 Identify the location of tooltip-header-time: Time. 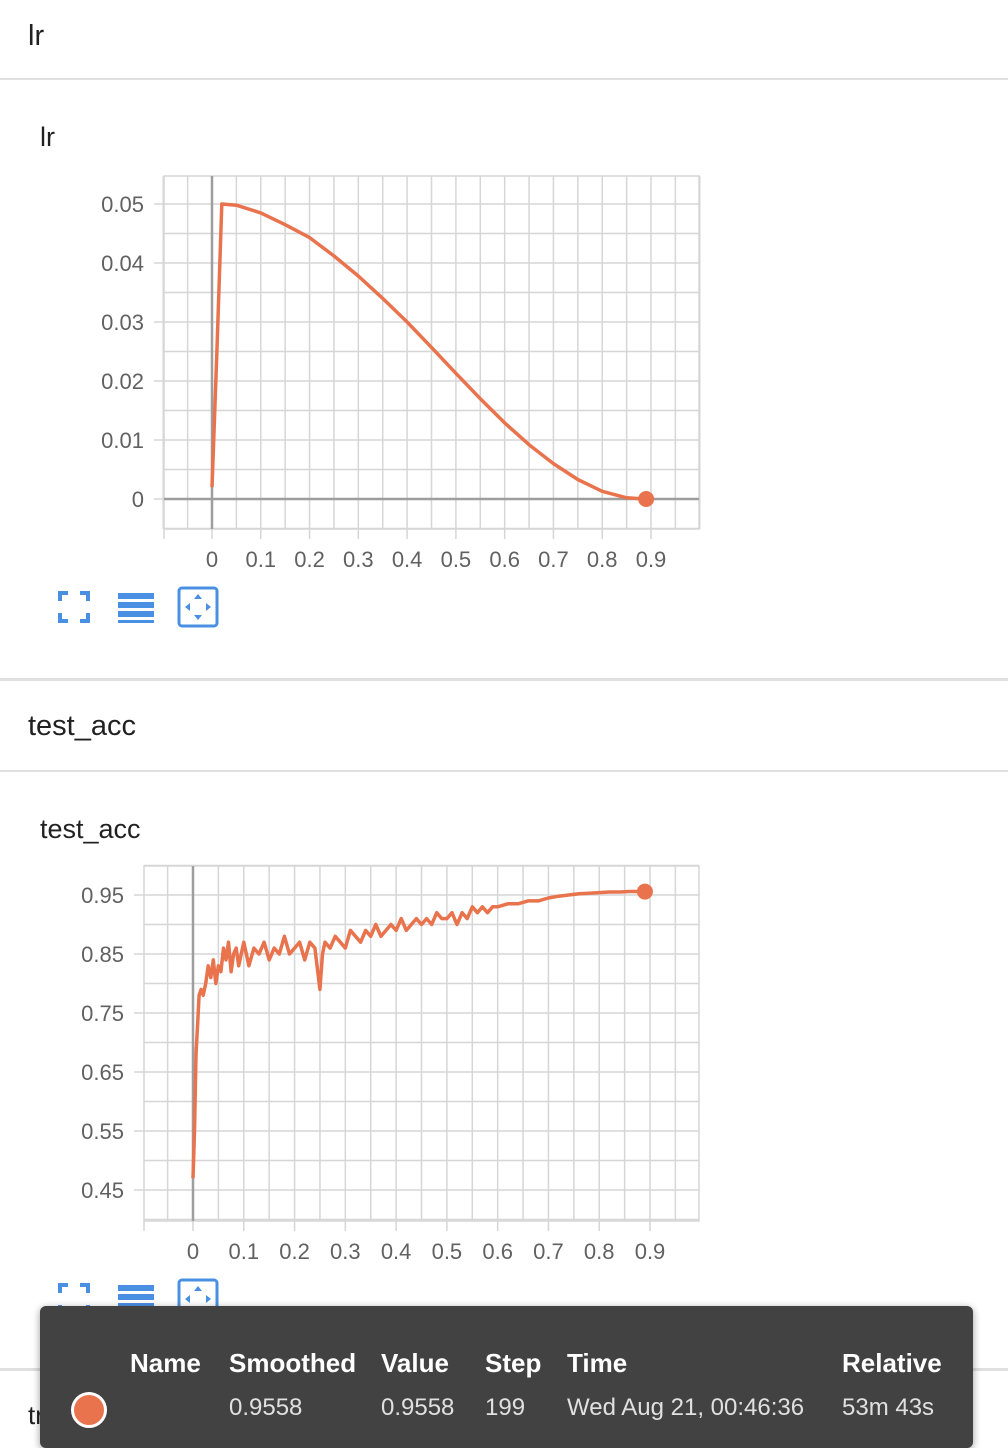
(597, 1363).